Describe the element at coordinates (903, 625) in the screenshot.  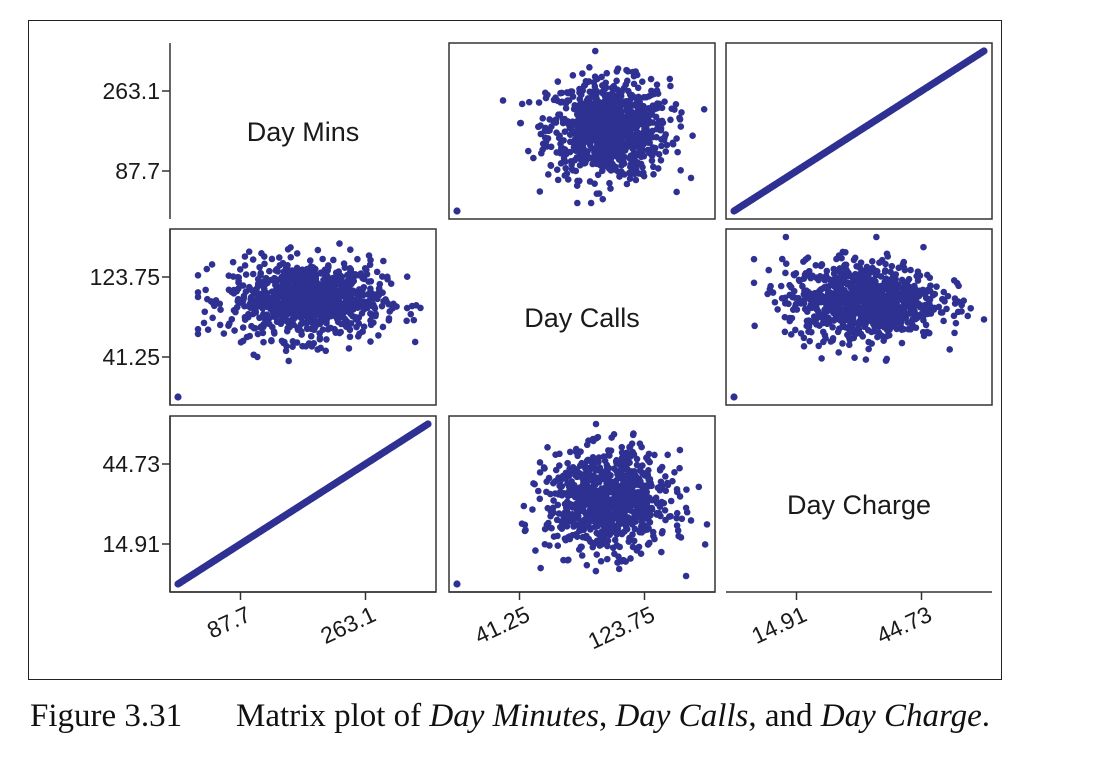
I see `x-tick-label-day-charge: 44.73` at that location.